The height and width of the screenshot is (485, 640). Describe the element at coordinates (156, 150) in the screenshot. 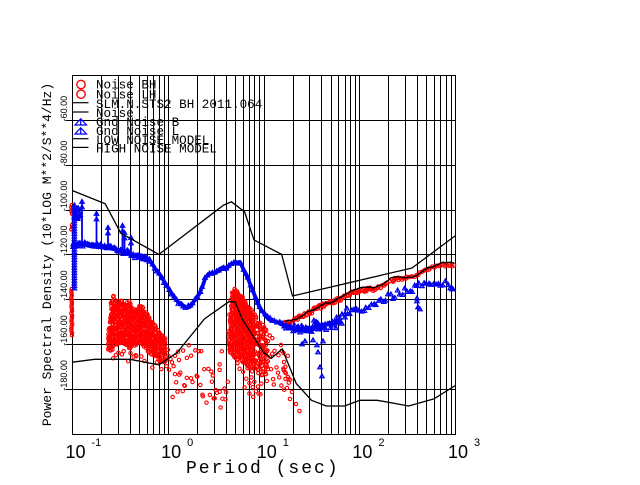

I see `svg-text: HIGH NOISE MODEL` at that location.